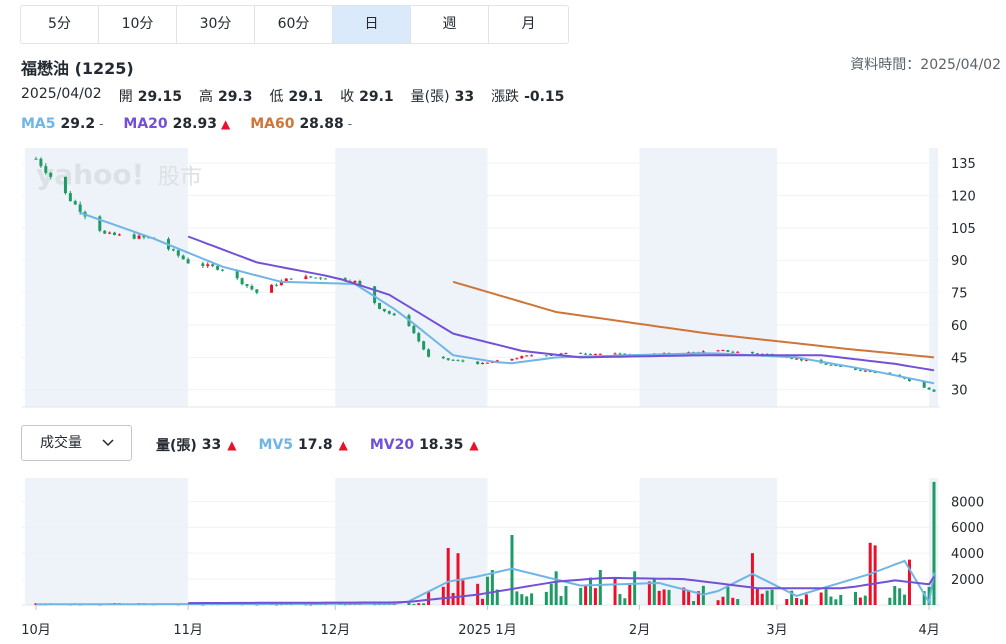 The height and width of the screenshot is (644, 1006). What do you see at coordinates (60, 24) in the screenshot?
I see `tab-0: 5分` at bounding box center [60, 24].